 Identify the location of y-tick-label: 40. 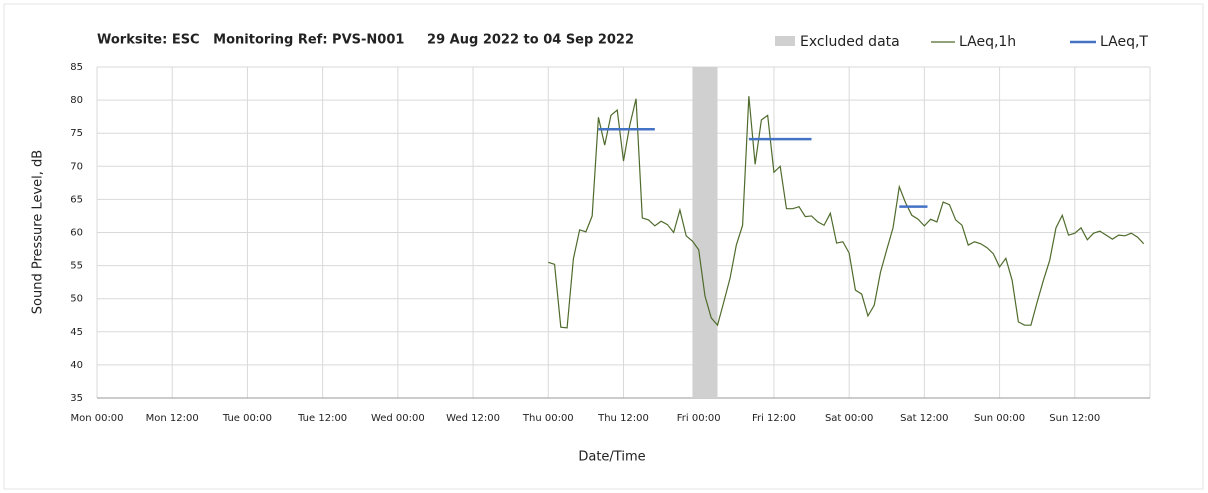
(76, 365).